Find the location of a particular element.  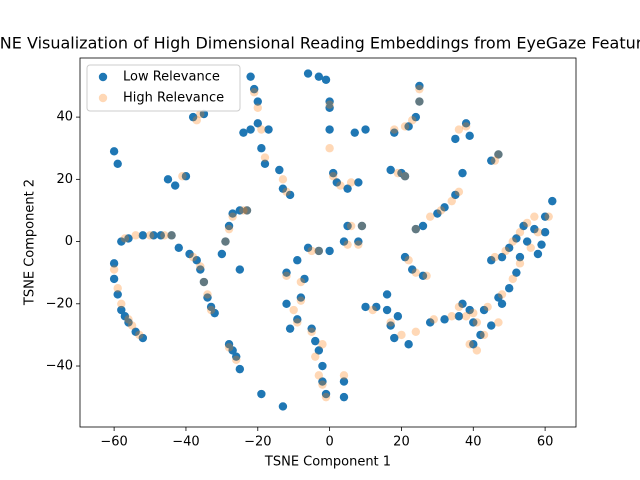

y-axis-label: TSNE Component 2 is located at coordinates (30, 242).